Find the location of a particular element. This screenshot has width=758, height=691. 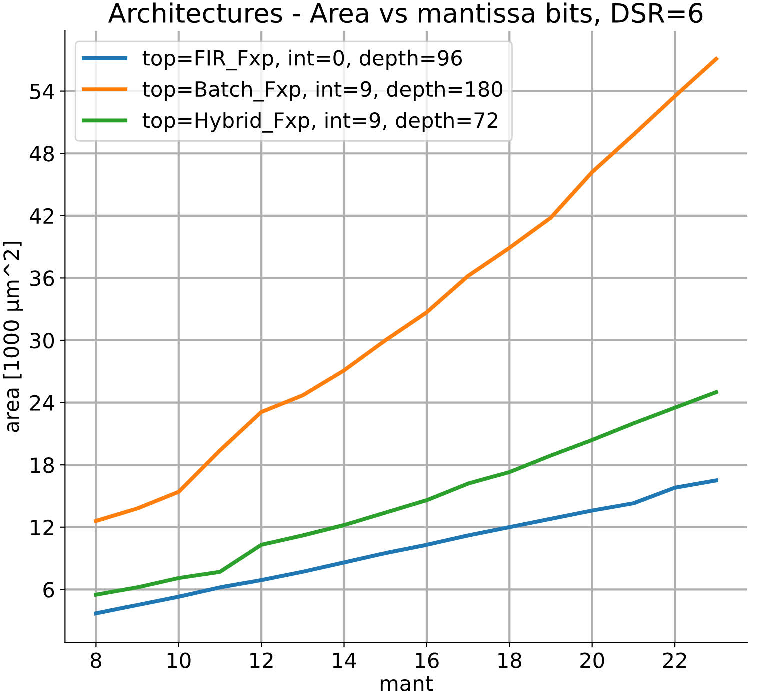

y-tick-label: 54 is located at coordinates (42, 92).